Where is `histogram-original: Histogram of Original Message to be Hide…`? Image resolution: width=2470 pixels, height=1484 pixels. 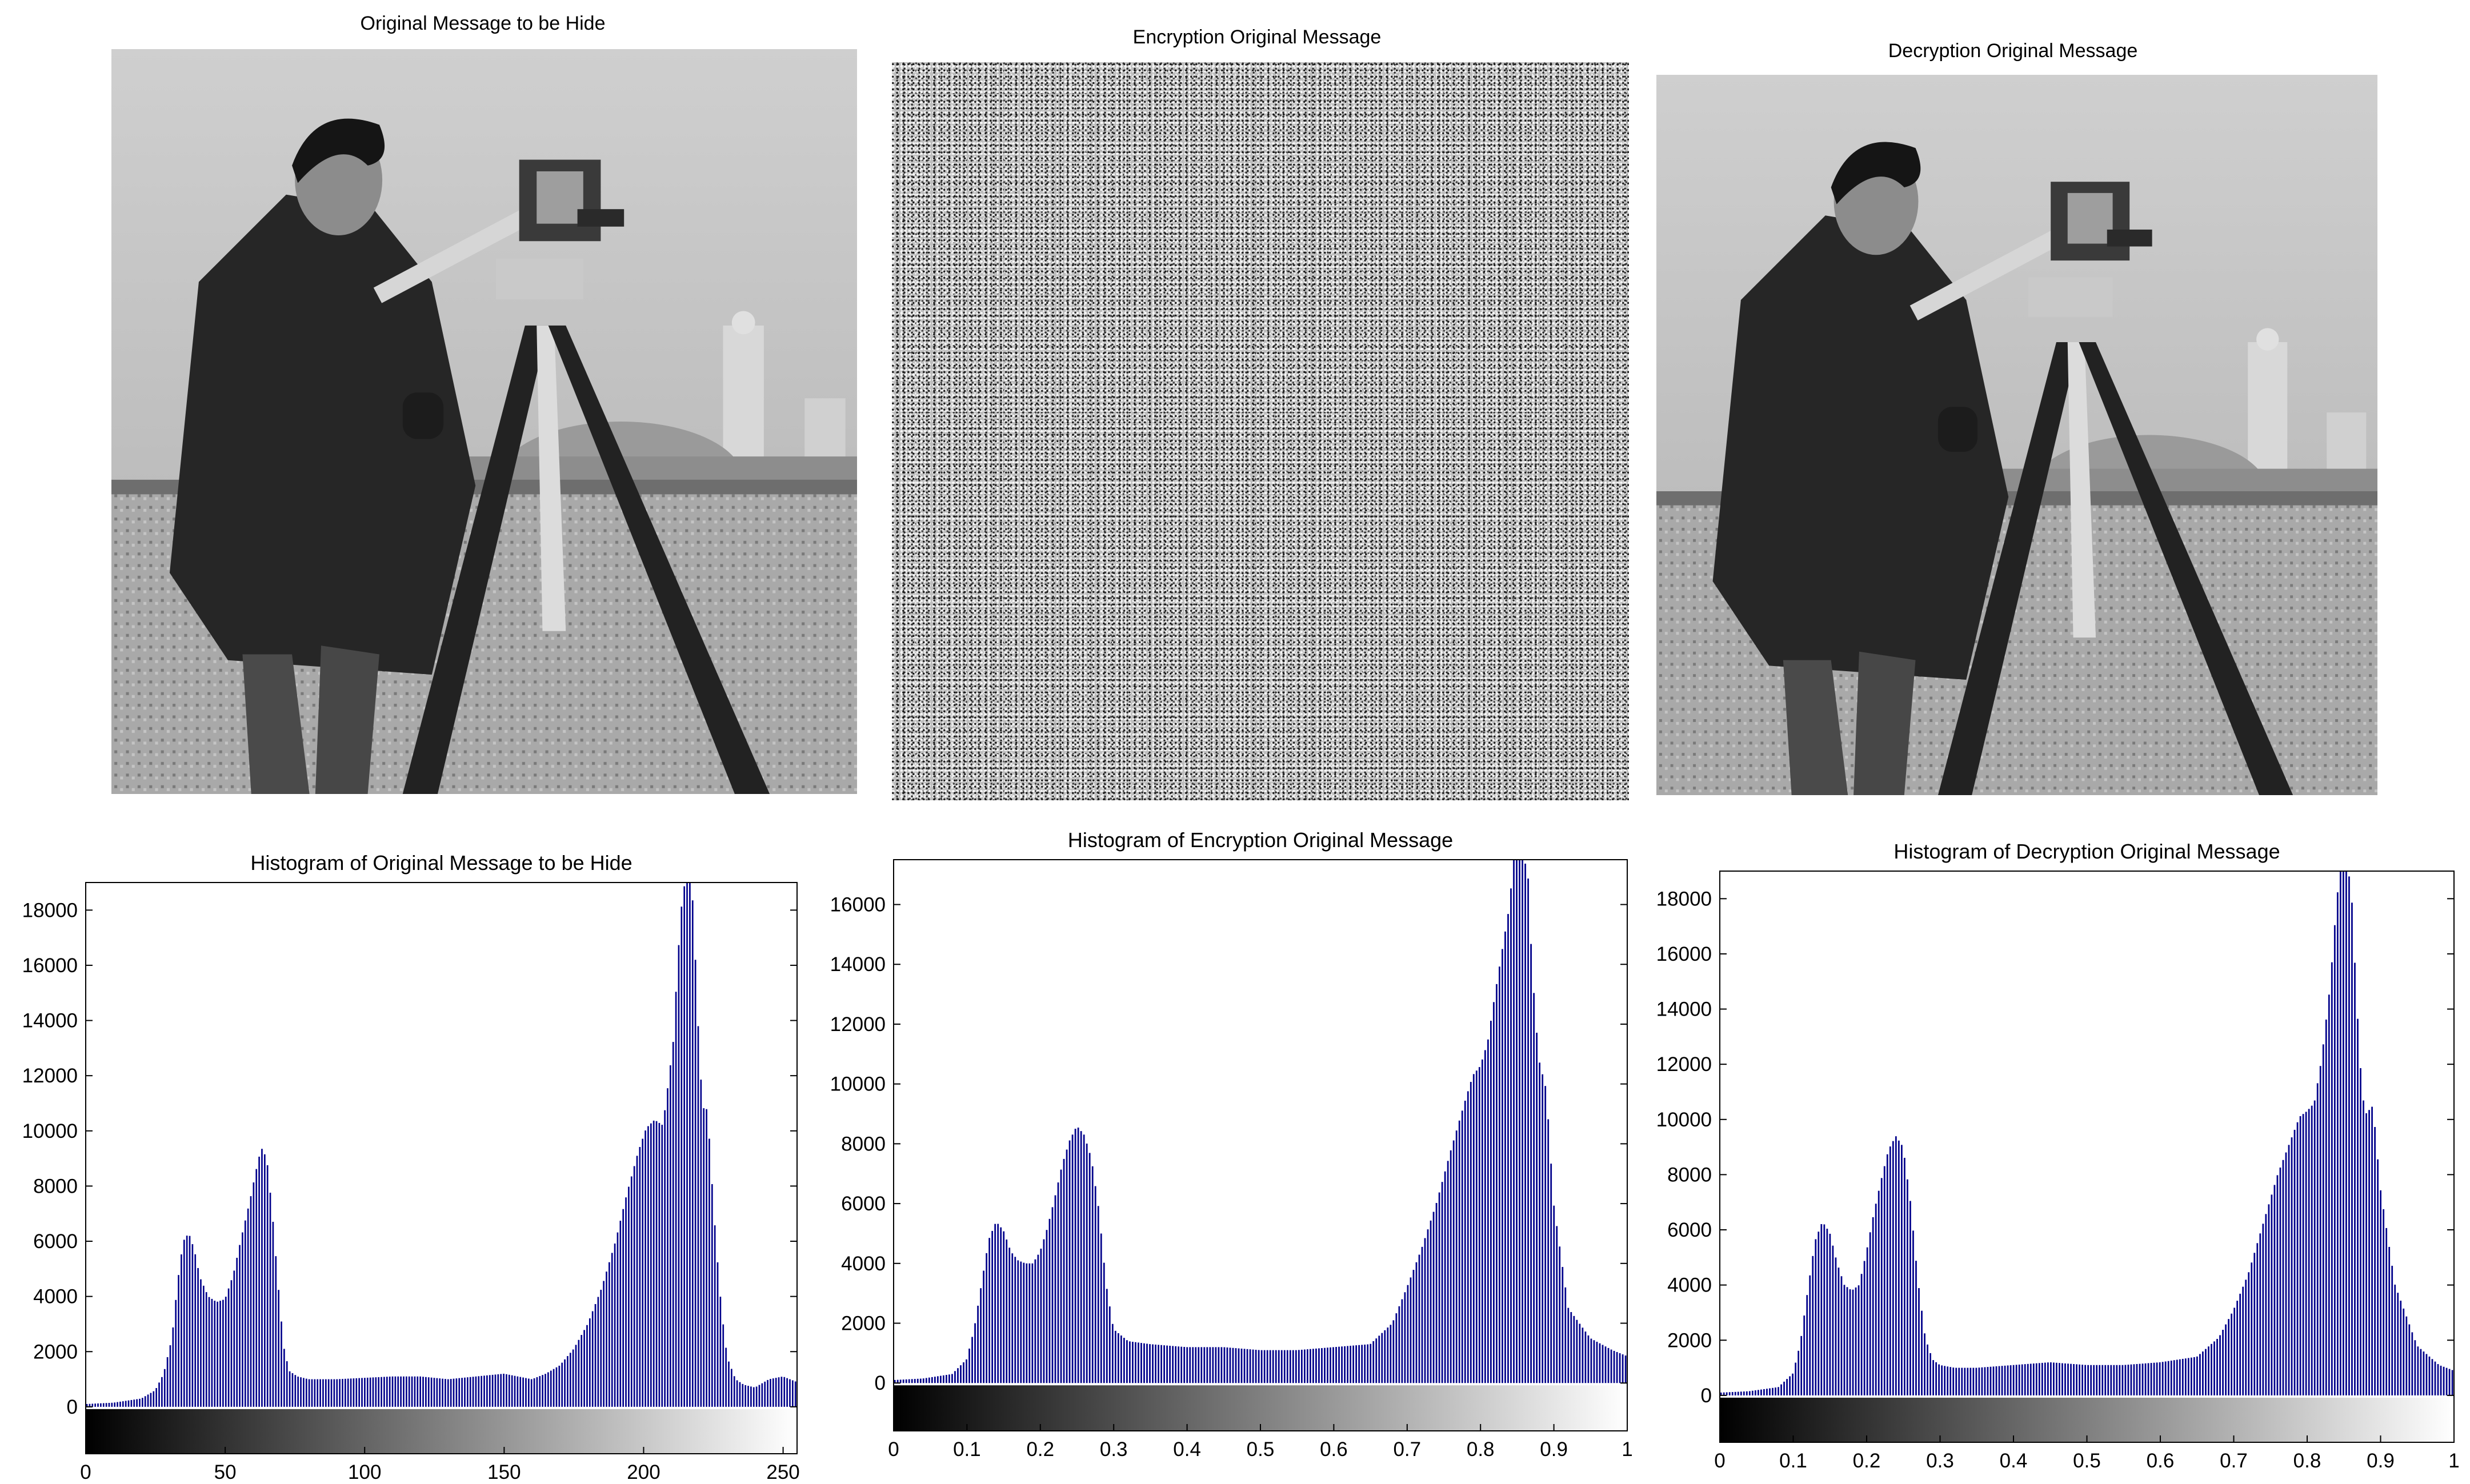
histogram-original: Histogram of Original Message to be Hide… is located at coordinates (411, 1167).